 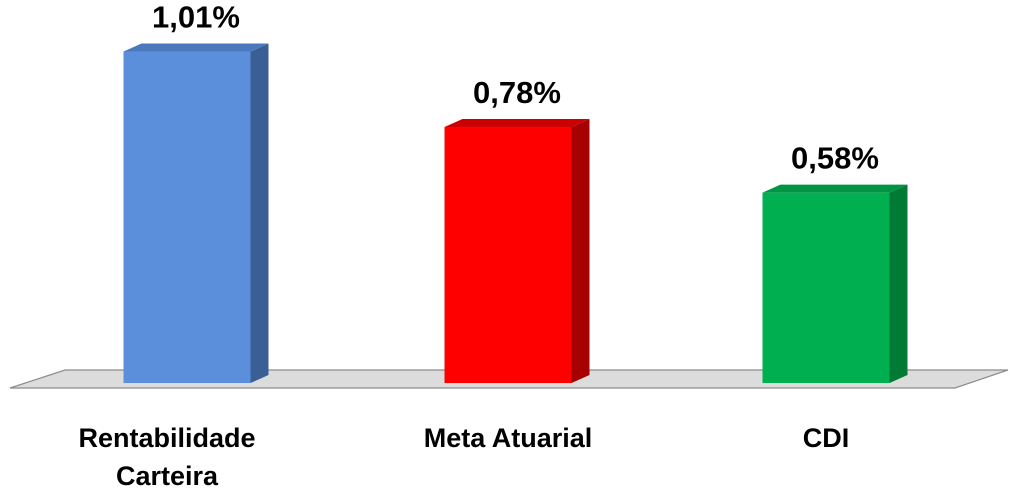 What do you see at coordinates (166, 438) in the screenshot?
I see `category-label: Rentabilidade` at bounding box center [166, 438].